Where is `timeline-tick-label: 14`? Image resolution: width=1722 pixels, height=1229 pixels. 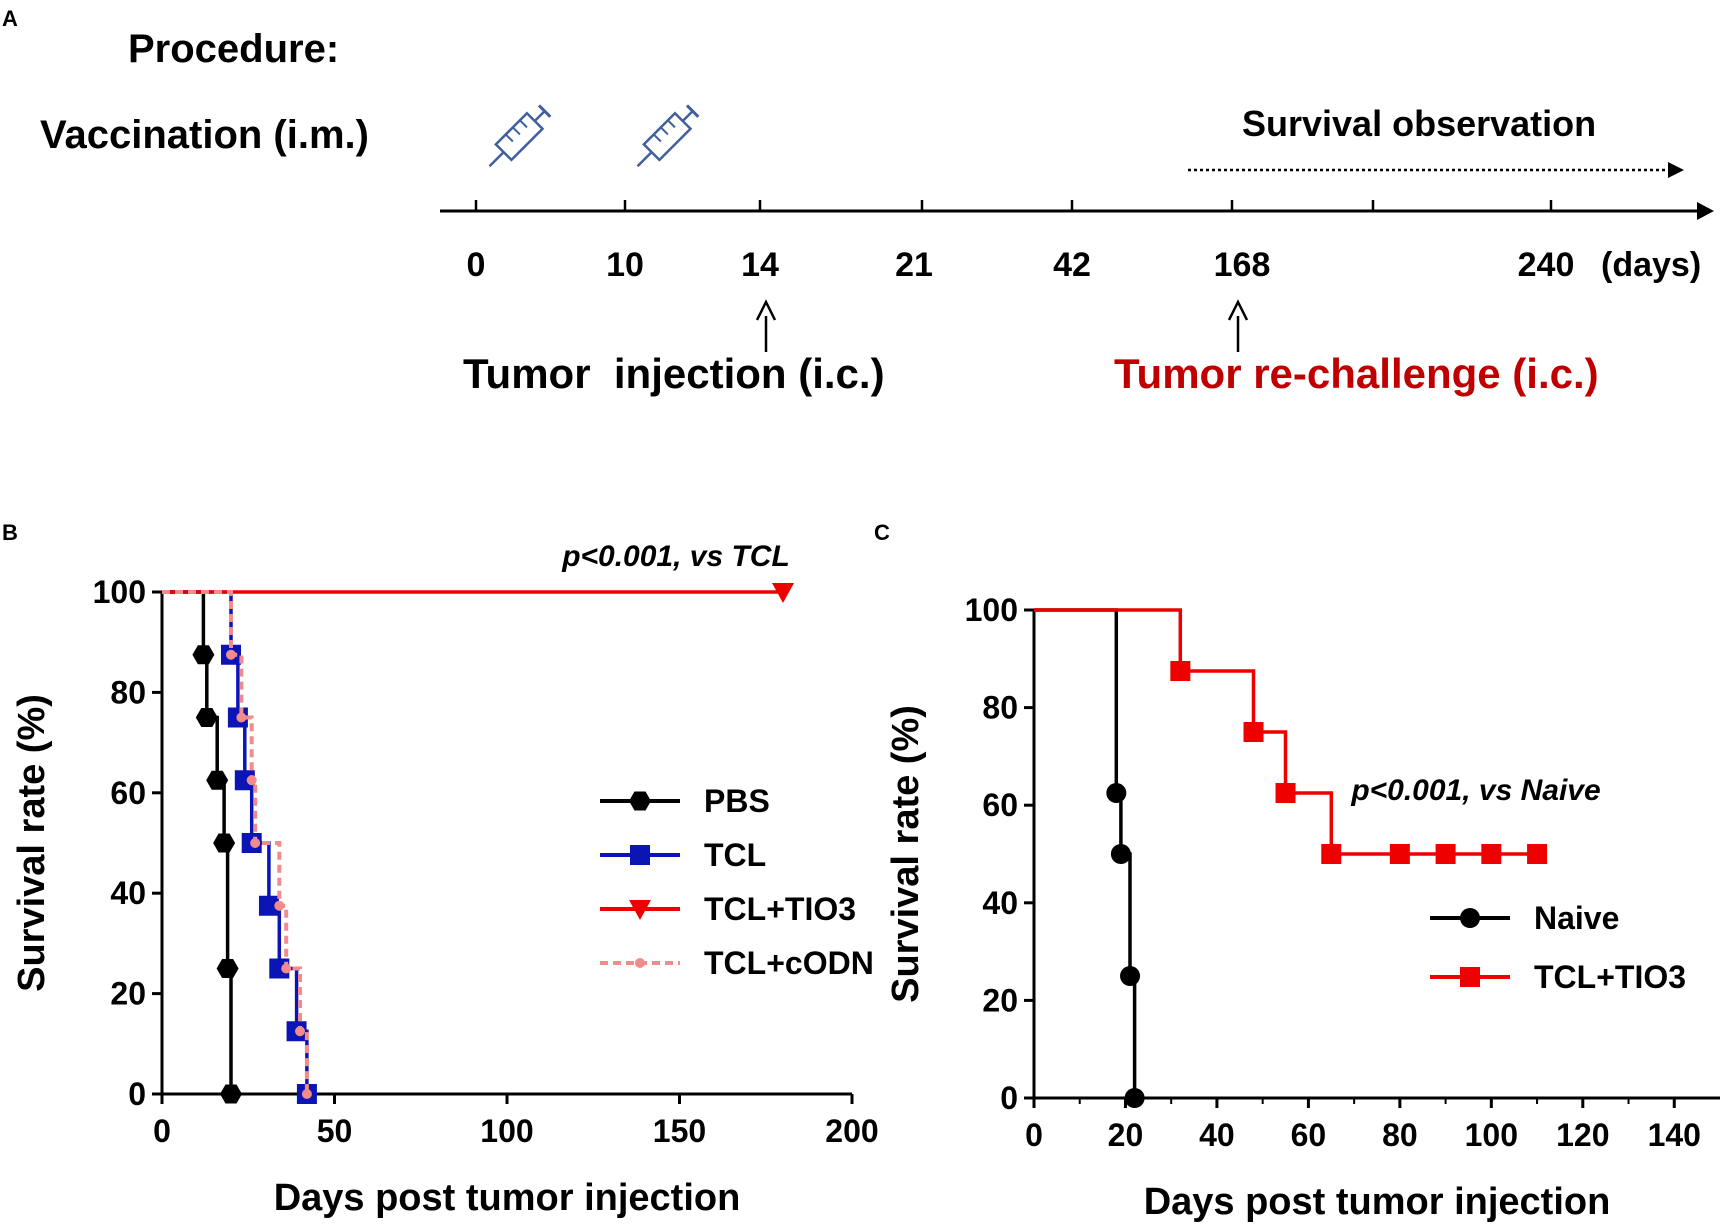
timeline-tick-label: 14 is located at coordinates (760, 265).